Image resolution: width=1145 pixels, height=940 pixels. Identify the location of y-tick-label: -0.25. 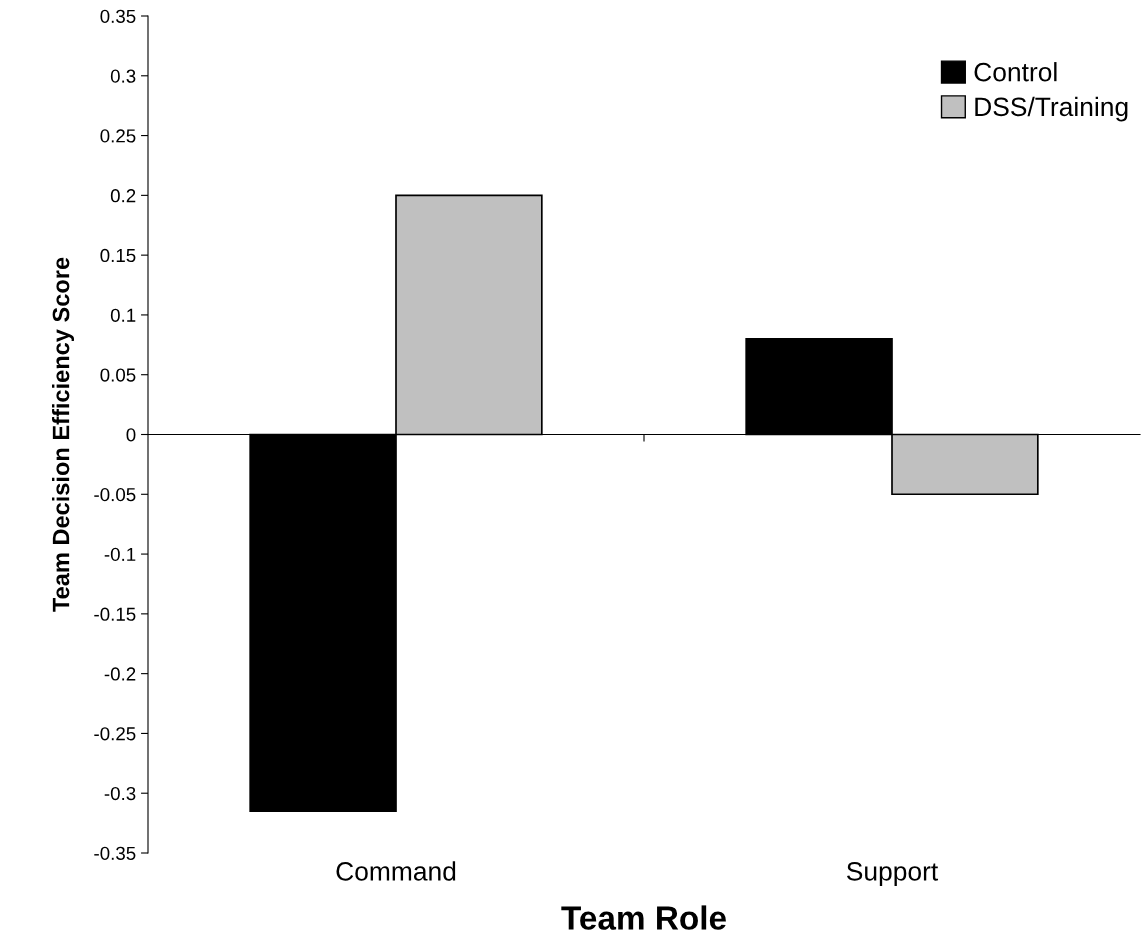
(115, 734).